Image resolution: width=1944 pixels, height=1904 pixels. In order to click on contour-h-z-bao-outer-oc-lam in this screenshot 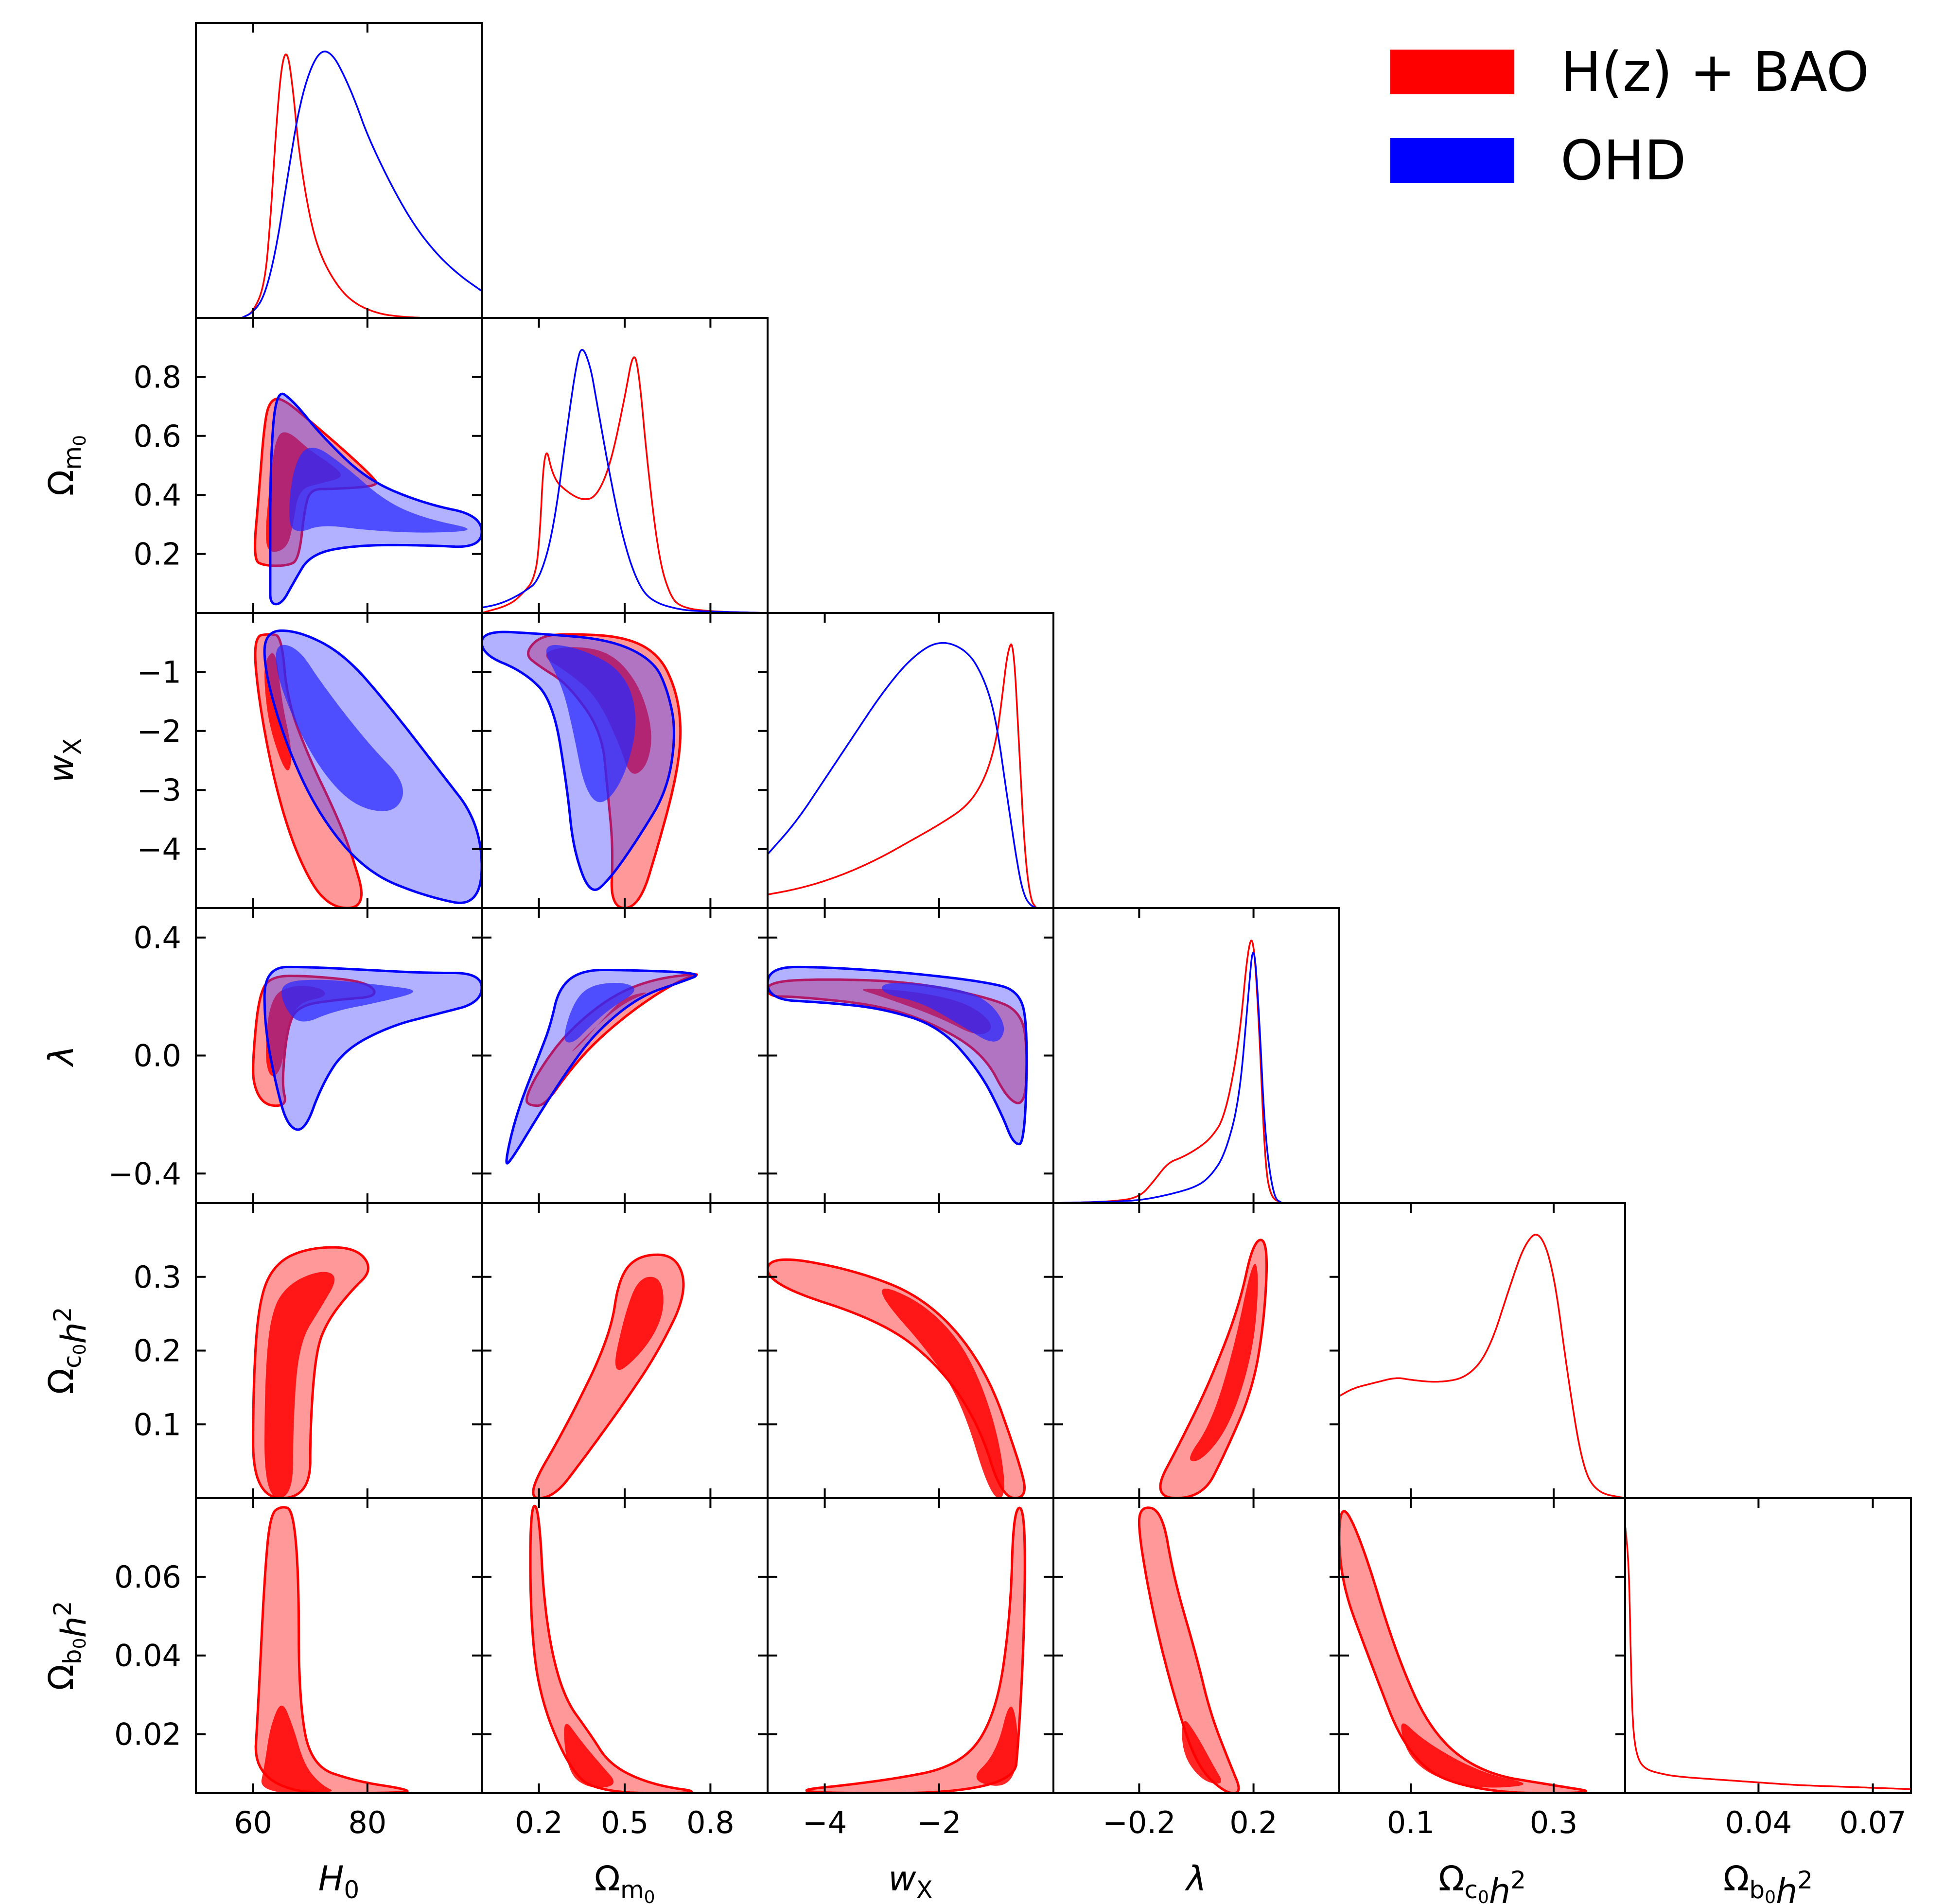, I will do `click(1214, 1368)`.